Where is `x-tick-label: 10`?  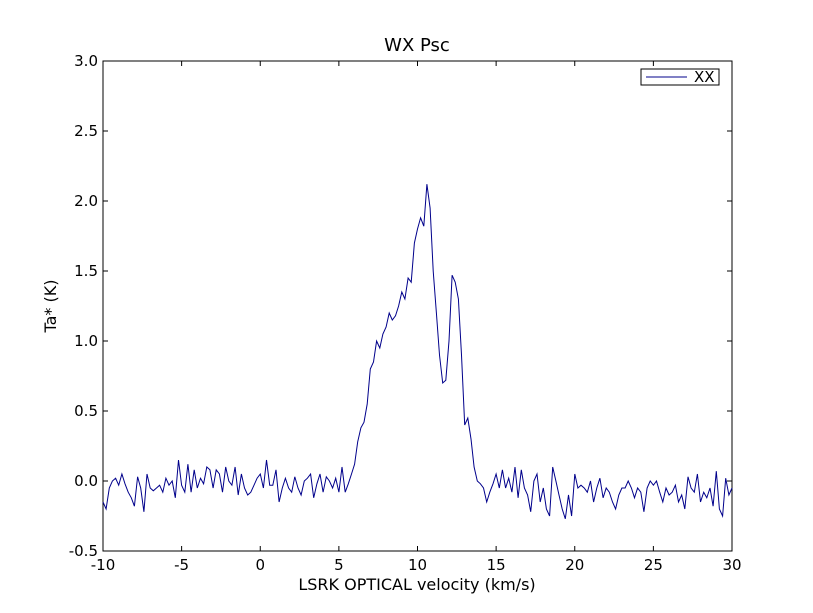
x-tick-label: 10 is located at coordinates (417, 565).